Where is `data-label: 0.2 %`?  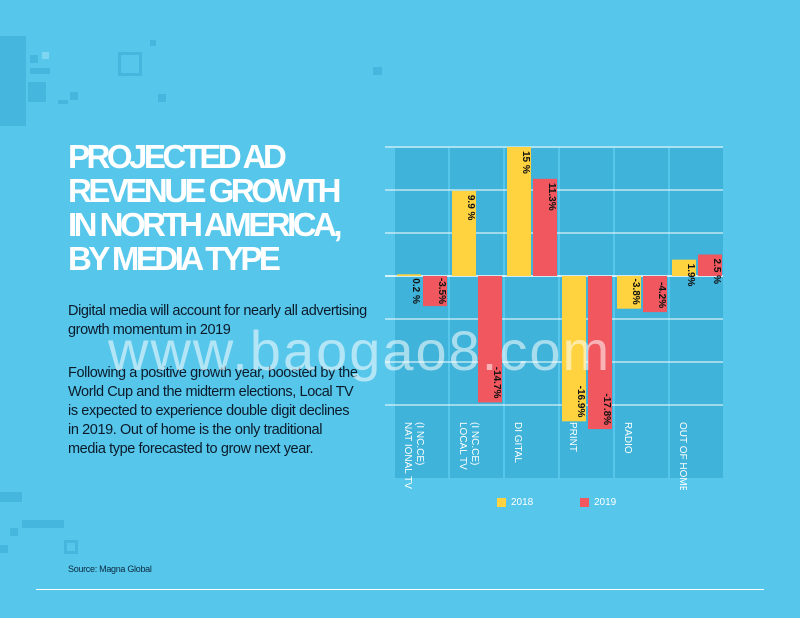
data-label: 0.2 % is located at coordinates (415, 291).